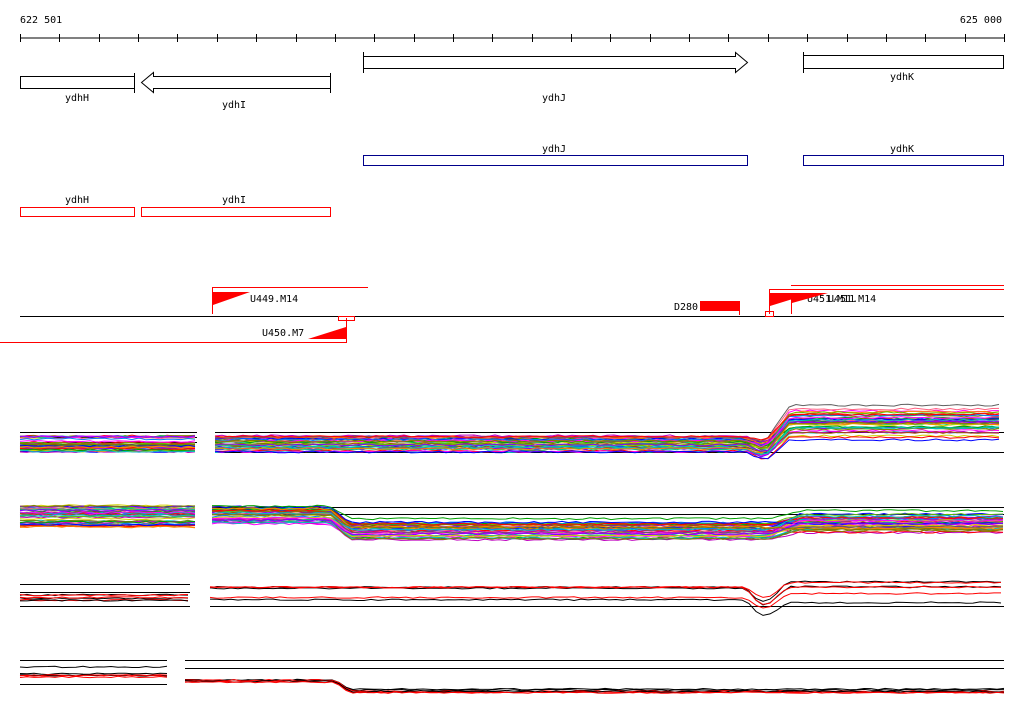  Describe the element at coordinates (810, 298) in the screenshot. I see `feature-U451-M14-flag` at that location.